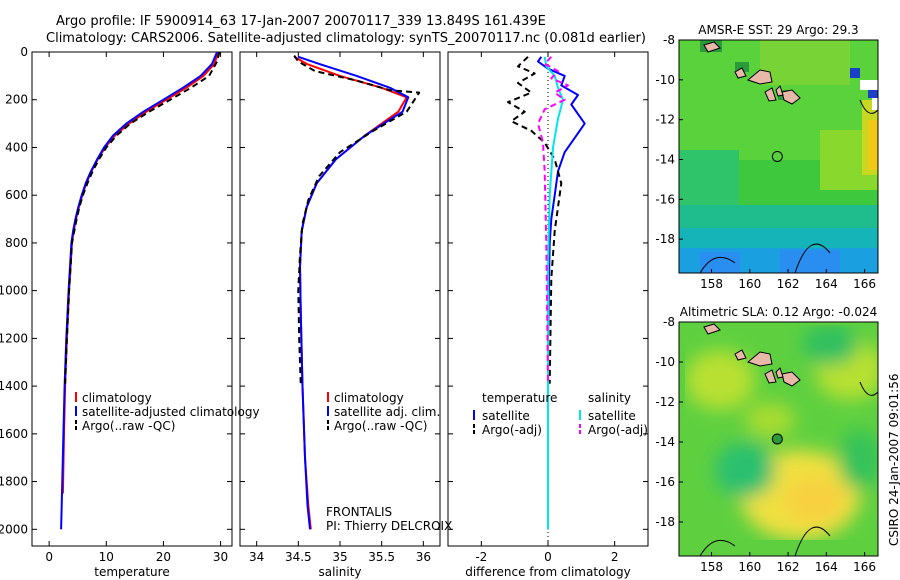 This screenshot has height=580, width=900. I want to click on temperature-legend-label: satellite-adjusted climatology, so click(171, 412).